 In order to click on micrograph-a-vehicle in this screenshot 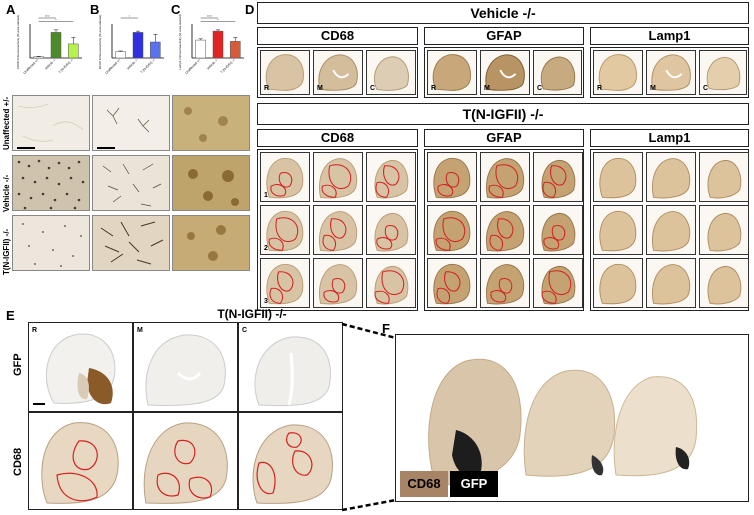, I will do `click(51, 183)`.